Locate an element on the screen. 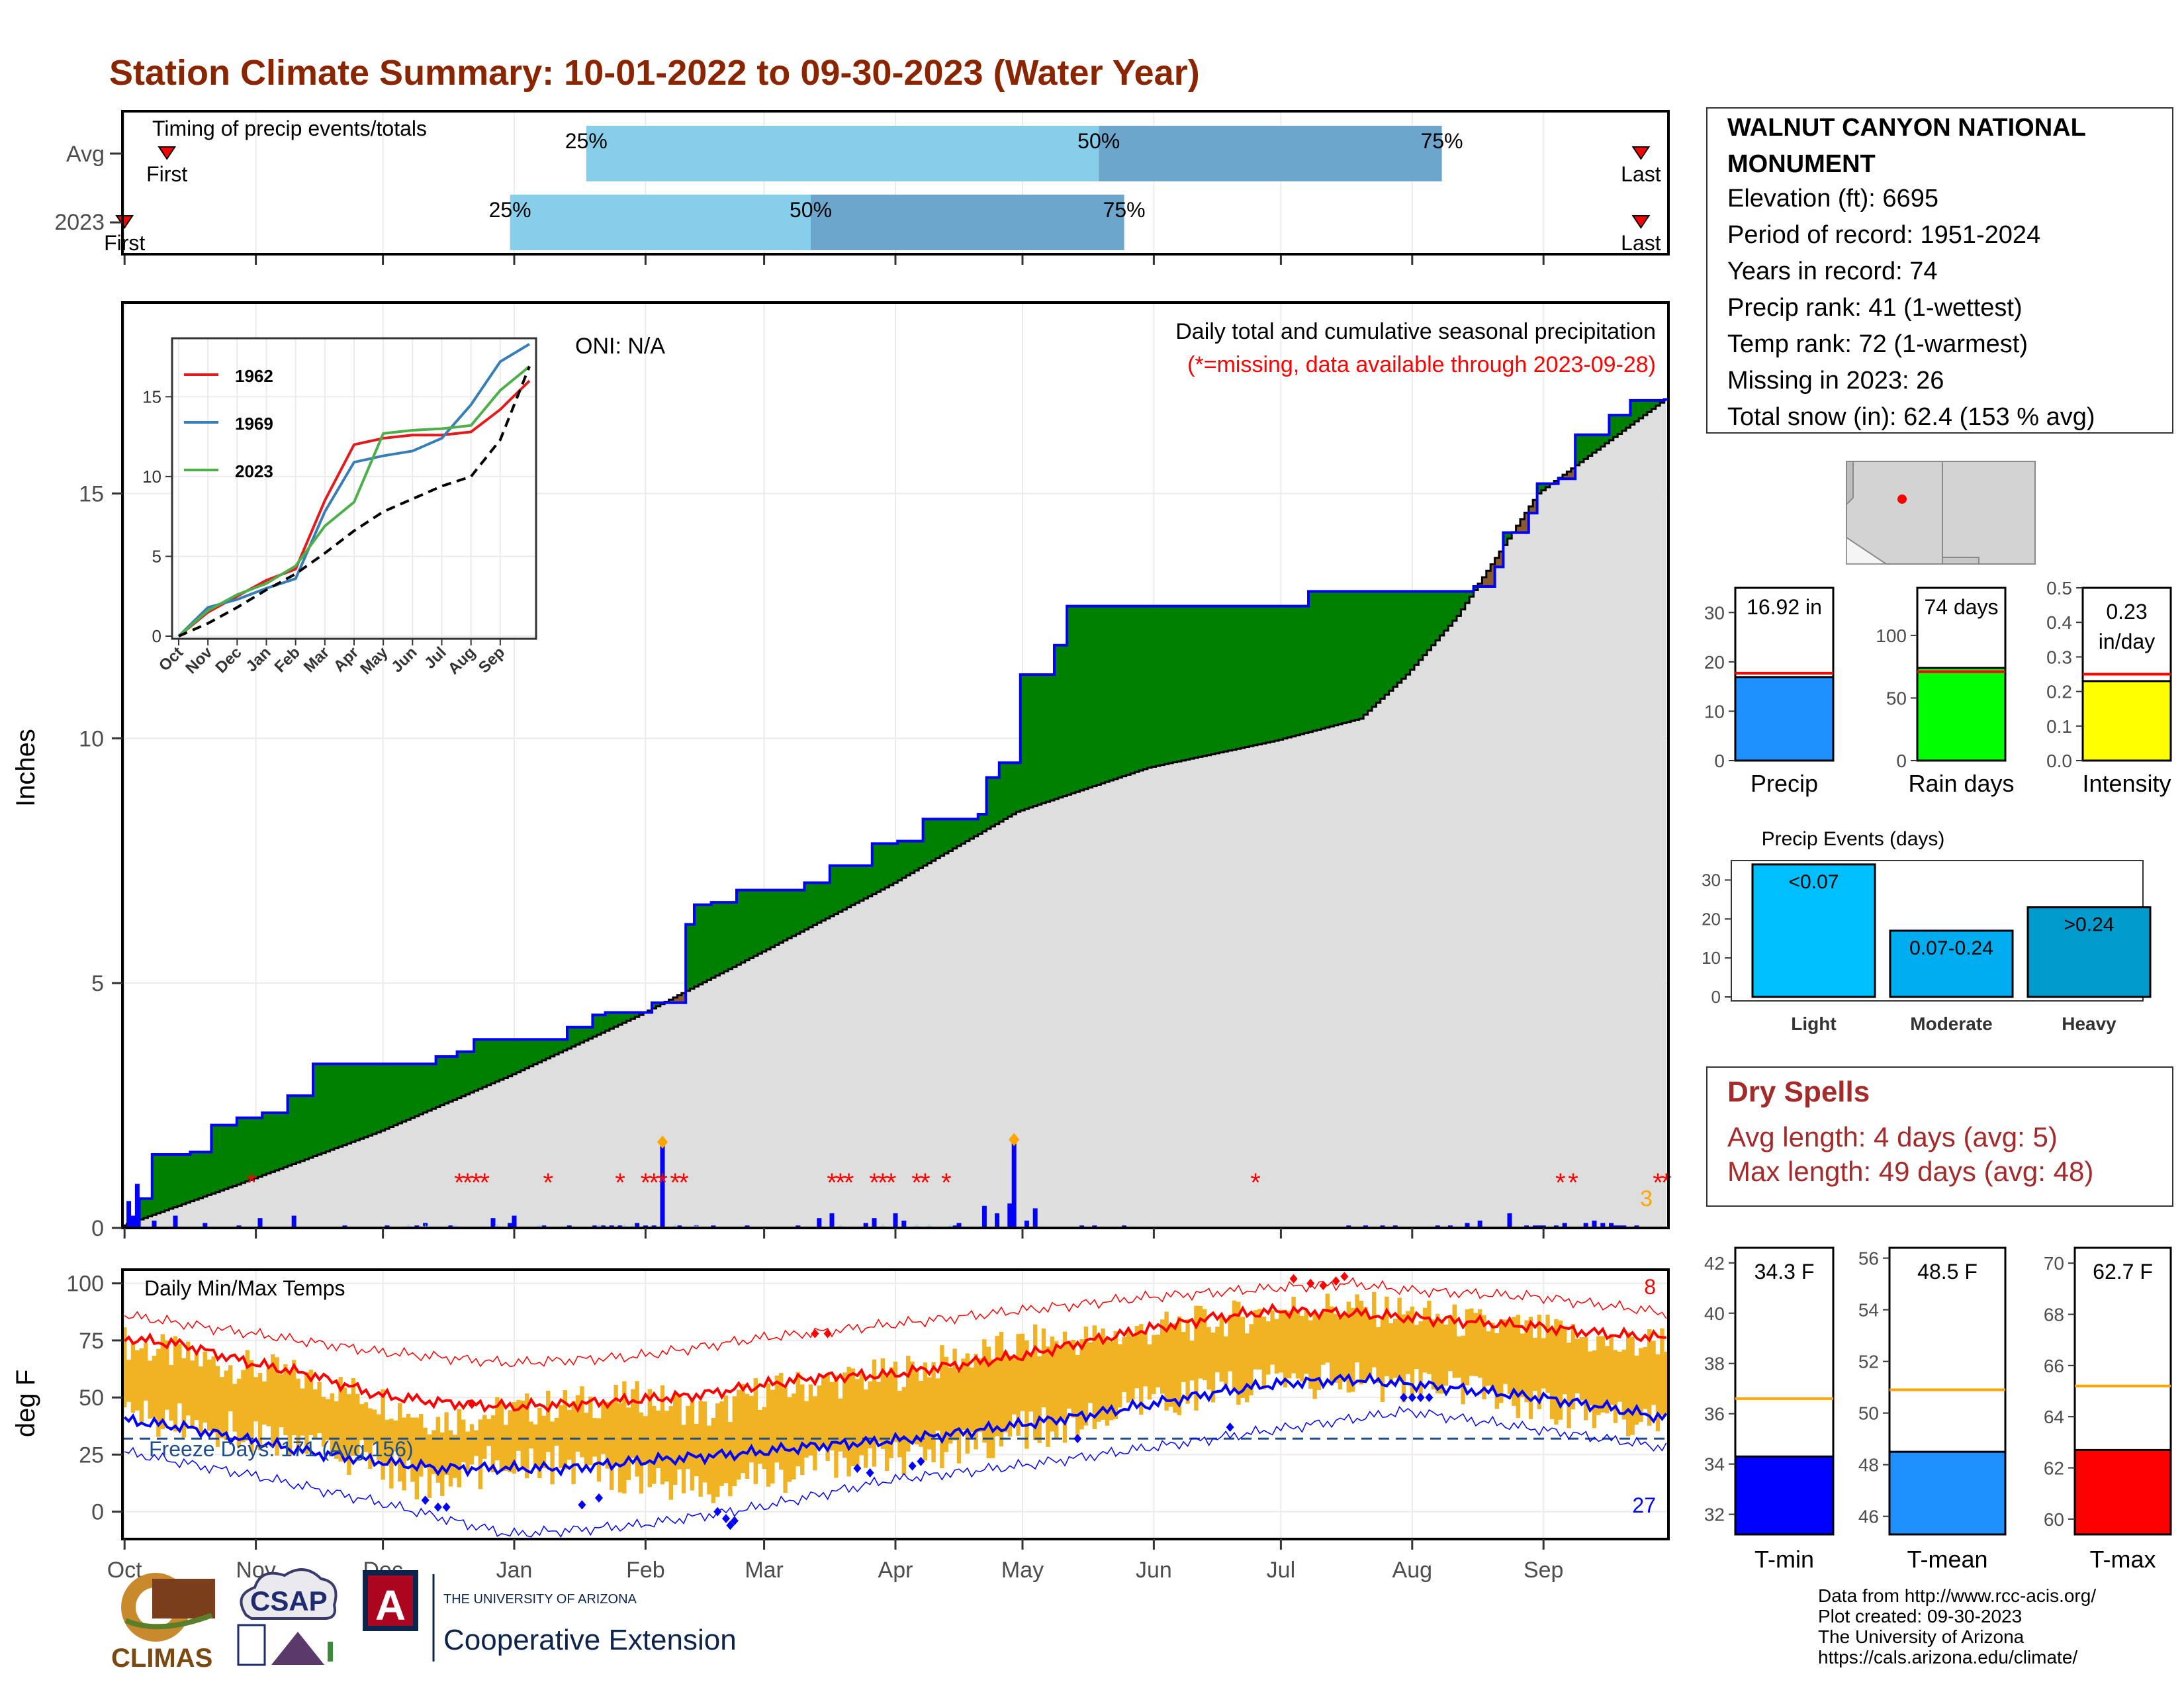 Image resolution: width=2184 pixels, height=1688 pixels. temp-axes: 0 25 50 75 100 is located at coordinates (805, 1411).